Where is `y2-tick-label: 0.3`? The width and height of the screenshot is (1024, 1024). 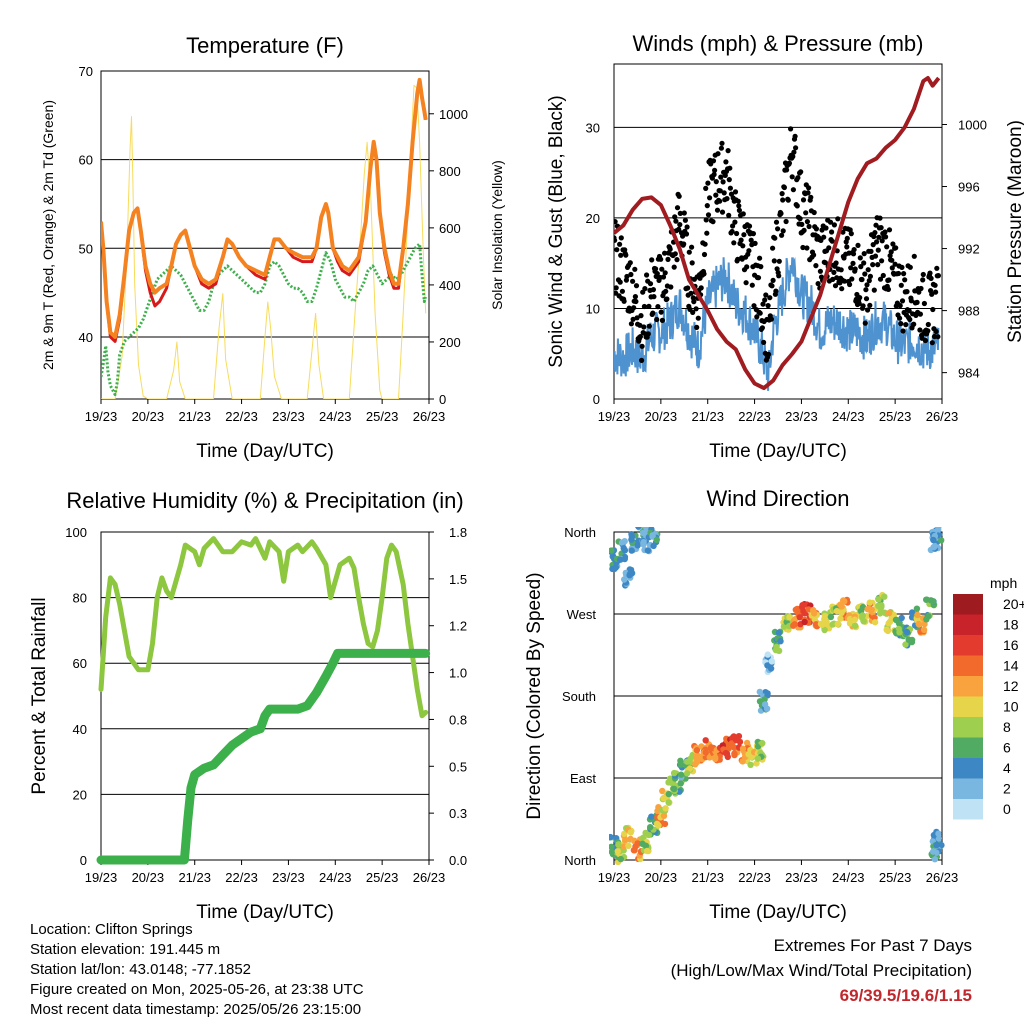 y2-tick-label: 0.3 is located at coordinates (458, 813).